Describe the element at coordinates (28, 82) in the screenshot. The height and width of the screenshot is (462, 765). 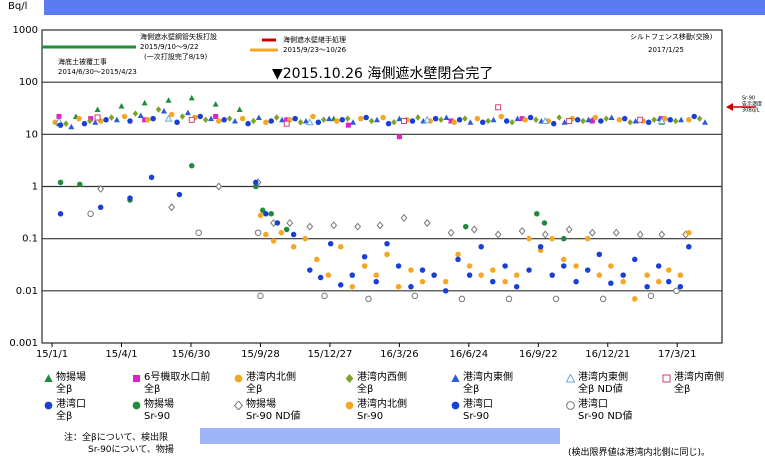
I see `y-tick-label: 100` at that location.